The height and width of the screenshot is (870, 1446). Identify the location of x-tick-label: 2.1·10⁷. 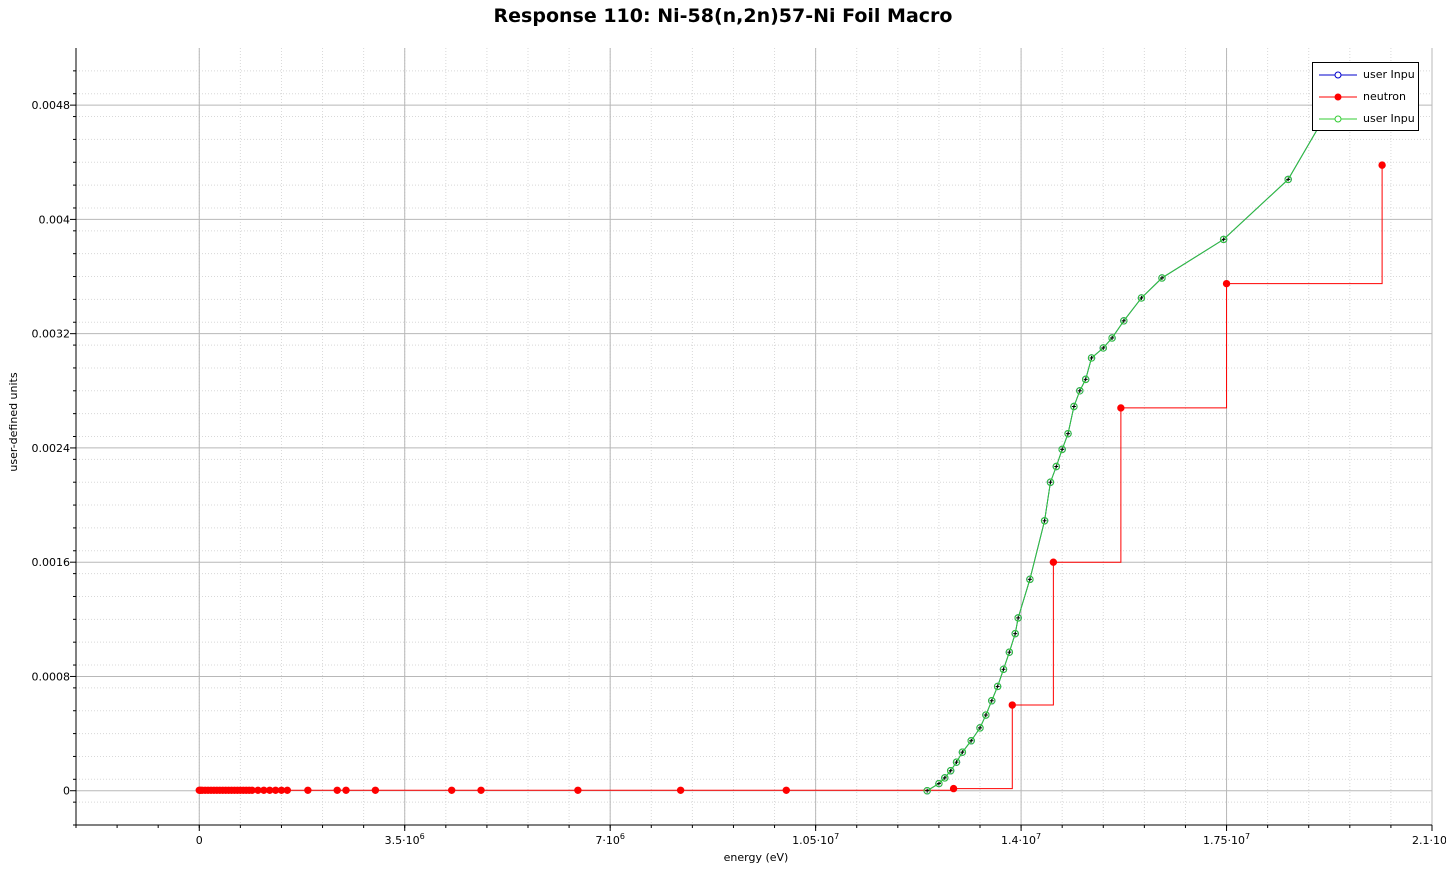
(1429, 839).